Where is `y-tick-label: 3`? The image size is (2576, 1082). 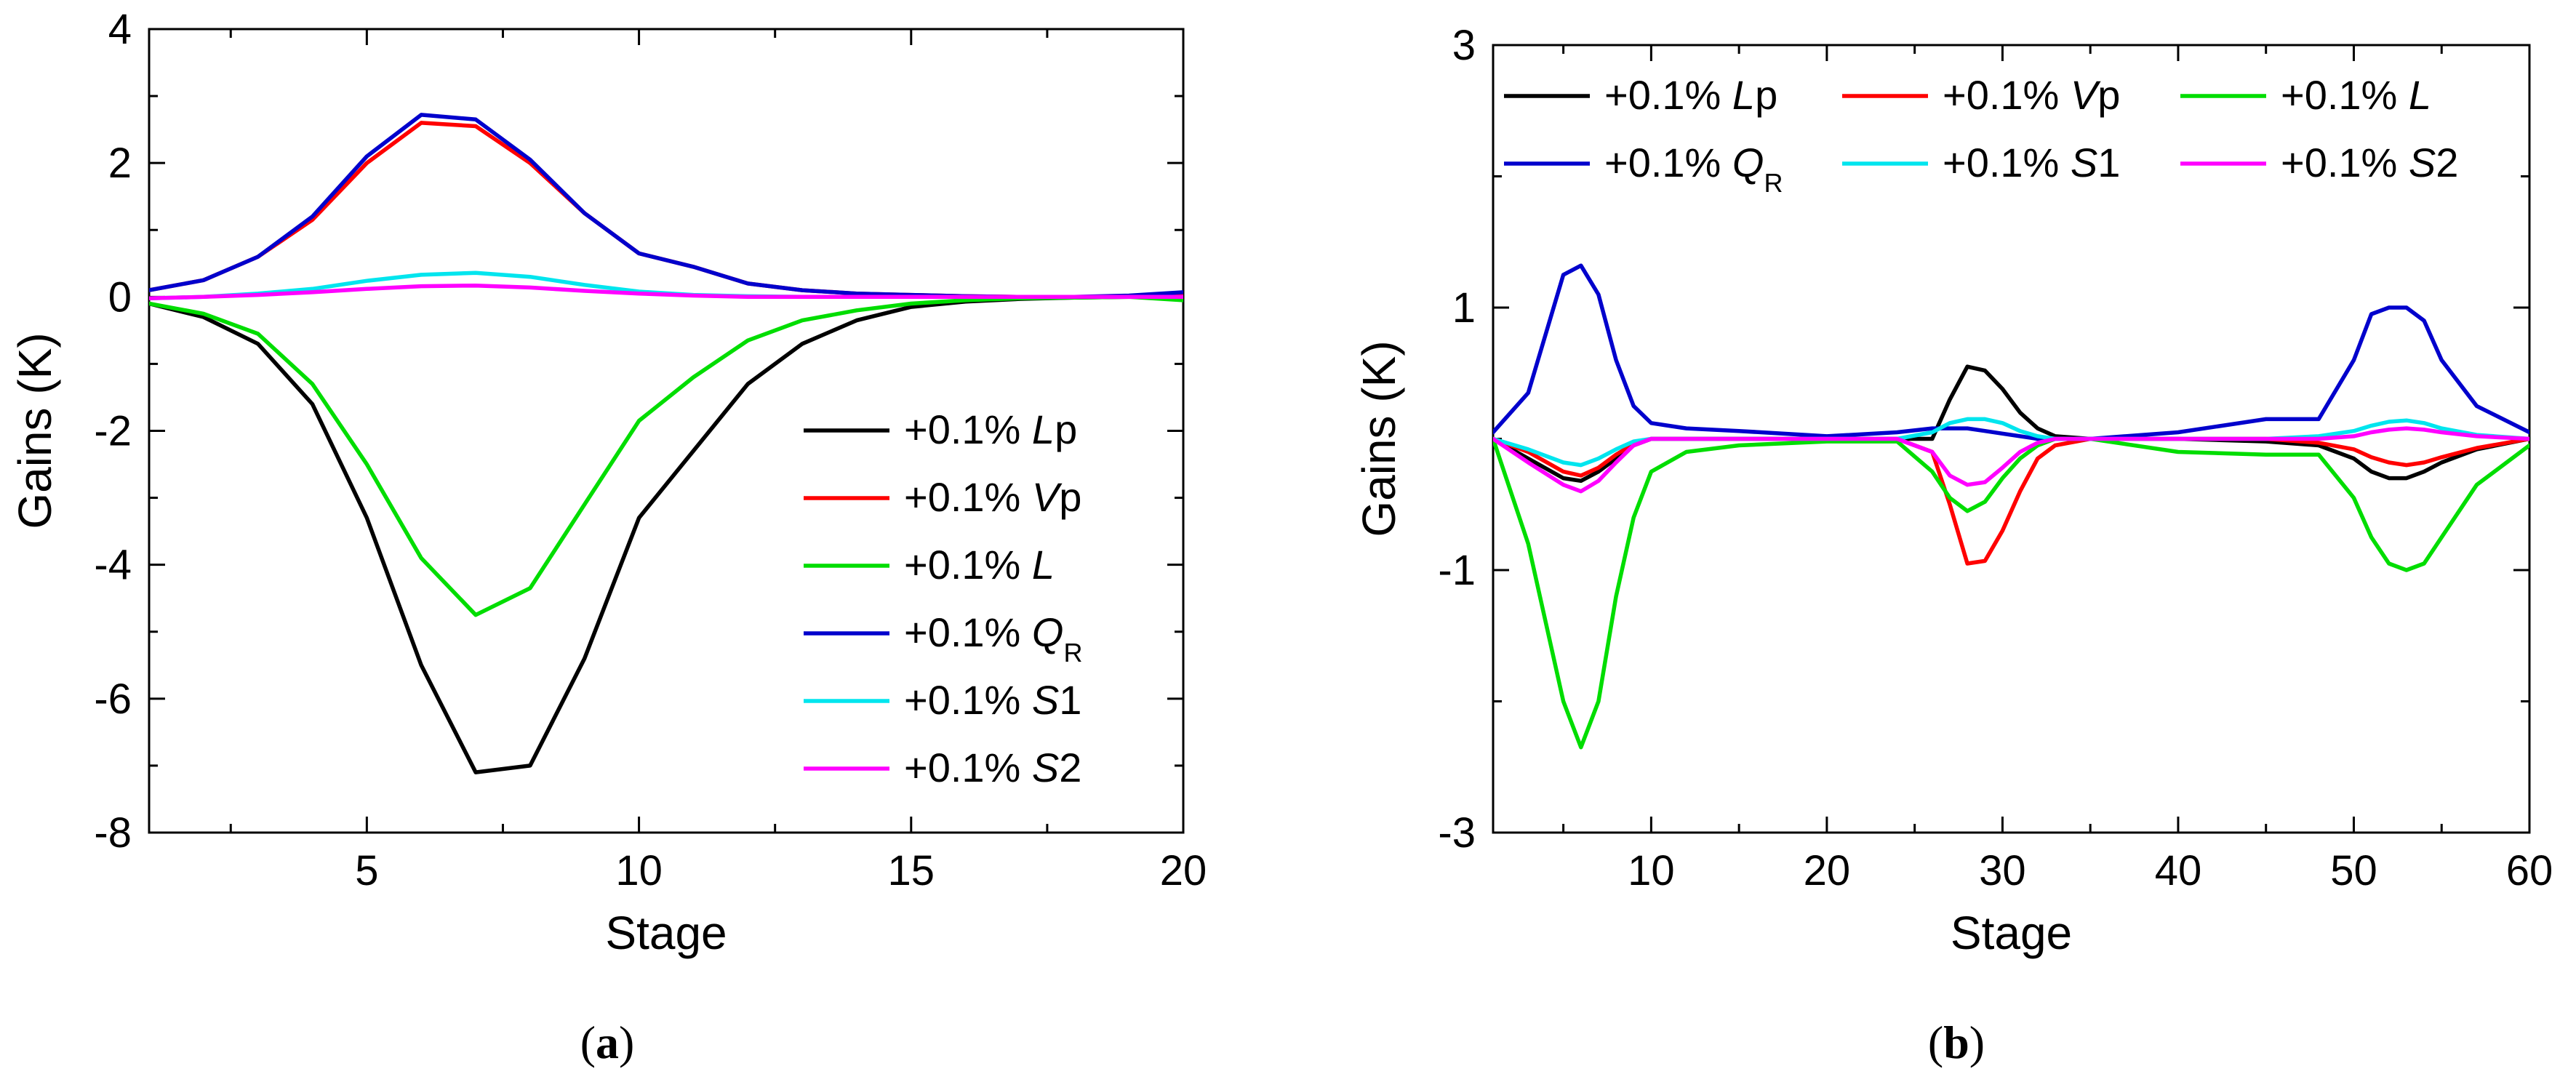 y-tick-label: 3 is located at coordinates (1464, 45).